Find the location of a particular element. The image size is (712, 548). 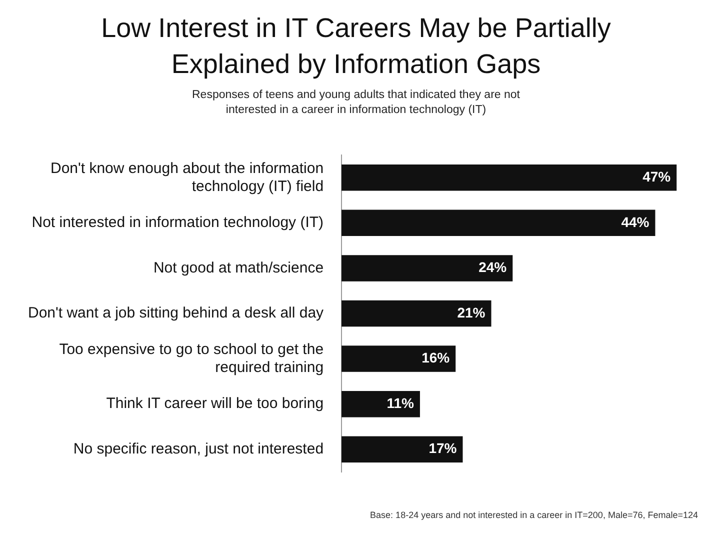

y-tick-label: Don't want a job sitting behind a desk all day is located at coordinates (176, 313).